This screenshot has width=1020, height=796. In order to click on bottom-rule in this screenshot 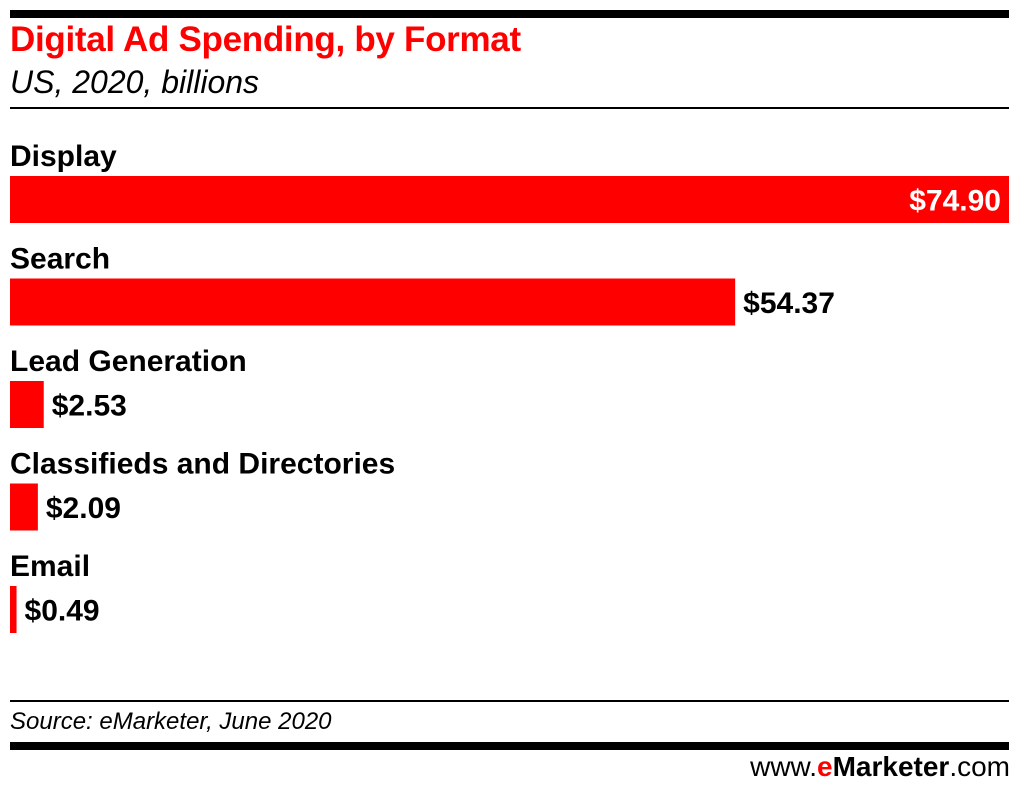, I will do `click(509, 746)`.